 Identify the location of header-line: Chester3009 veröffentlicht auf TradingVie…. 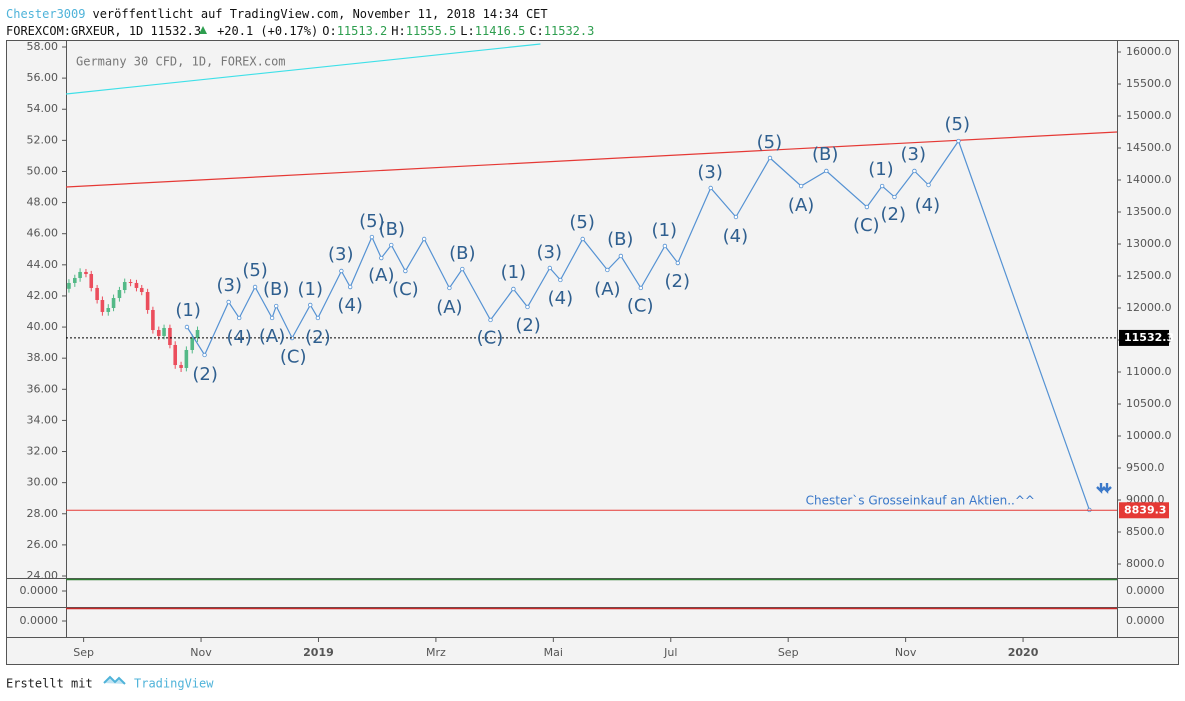
(277, 14).